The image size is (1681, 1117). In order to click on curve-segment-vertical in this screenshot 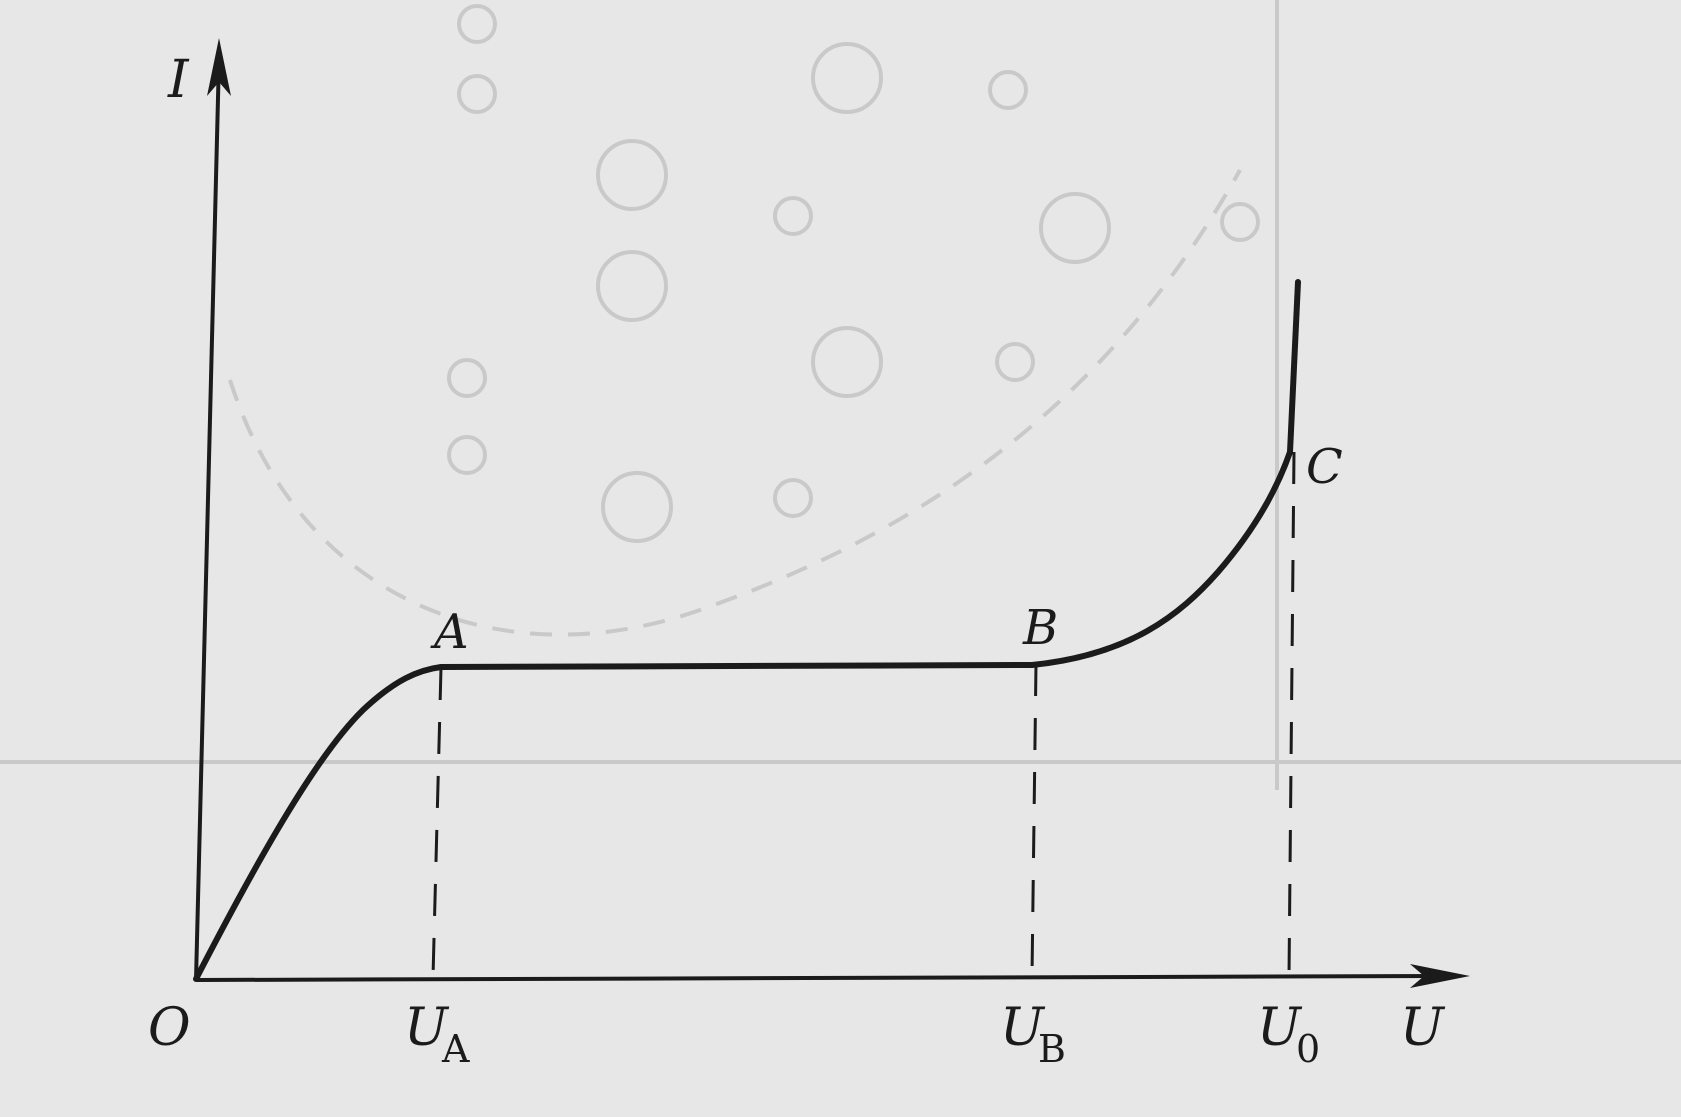, I will do `click(1294, 367)`.